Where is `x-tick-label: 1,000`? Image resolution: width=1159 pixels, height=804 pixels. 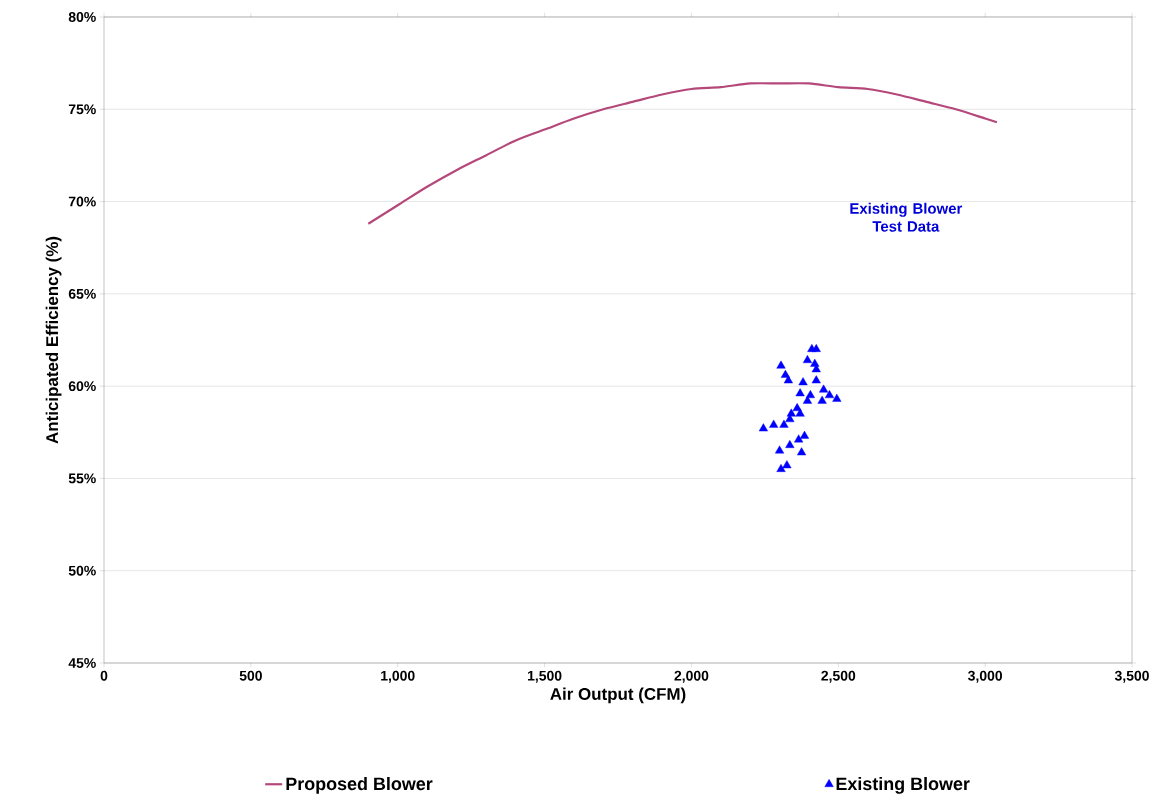
x-tick-label: 1,000 is located at coordinates (398, 676).